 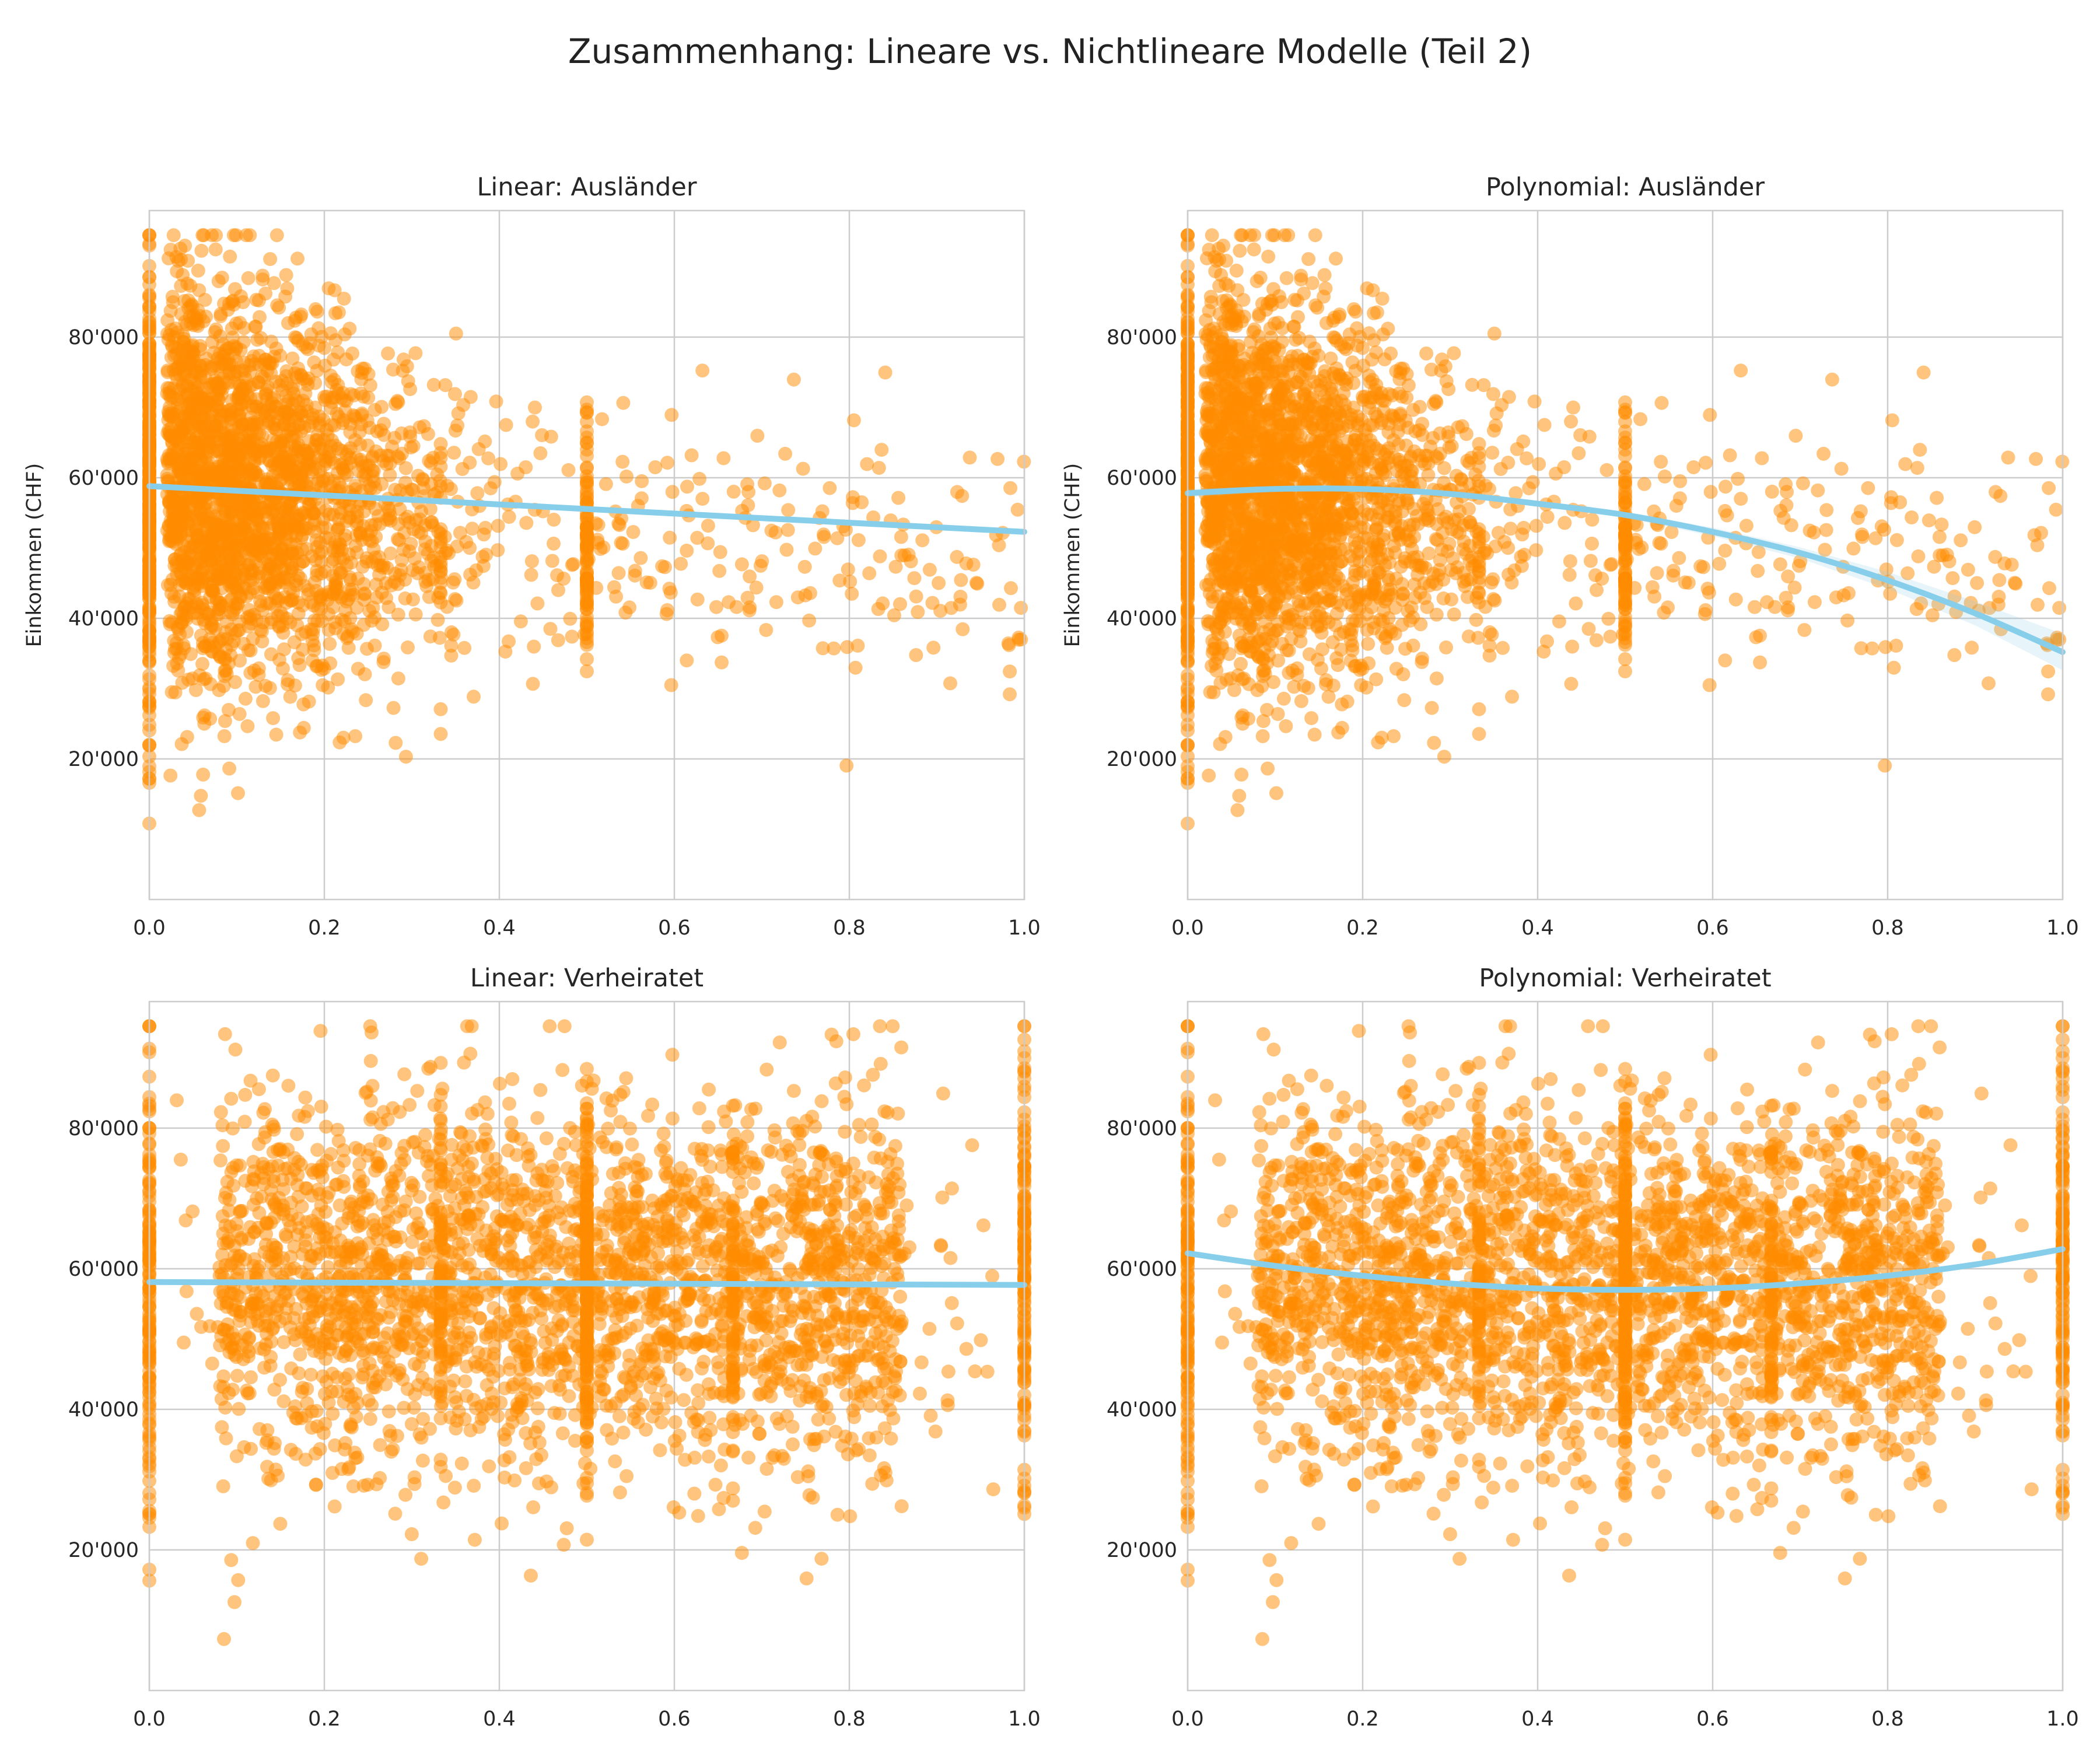 What do you see at coordinates (34, 555) in the screenshot?
I see `y-axis-label: Einkommen (CHF)` at bounding box center [34, 555].